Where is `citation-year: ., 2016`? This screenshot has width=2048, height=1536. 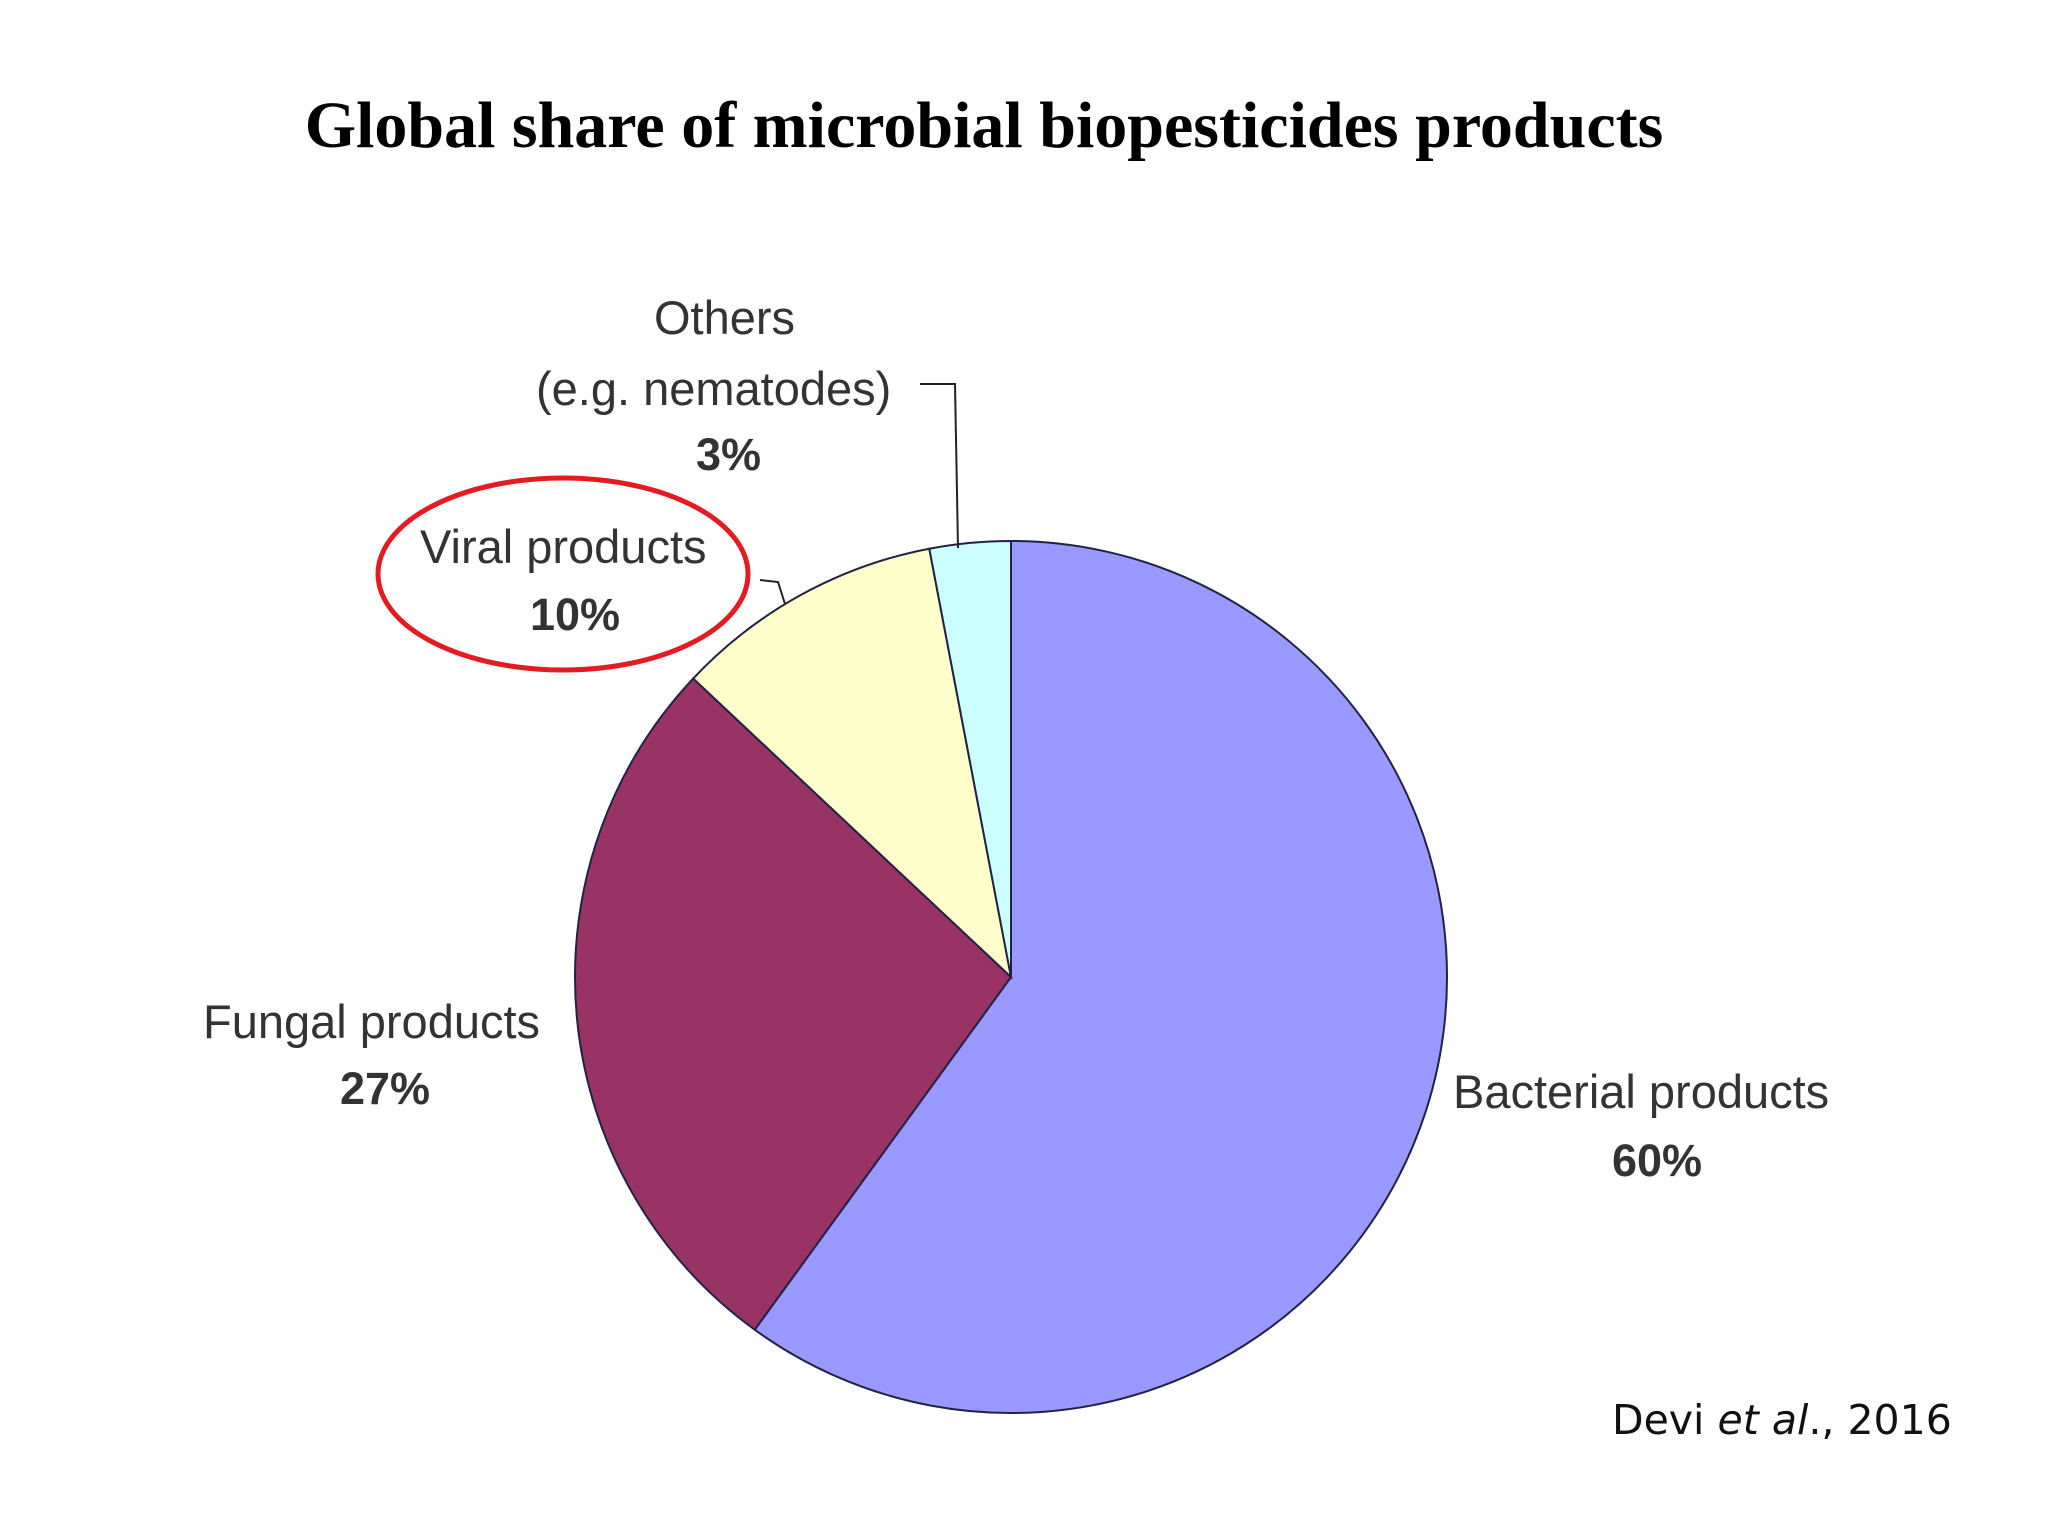
citation-year: ., 2016 is located at coordinates (1880, 1420).